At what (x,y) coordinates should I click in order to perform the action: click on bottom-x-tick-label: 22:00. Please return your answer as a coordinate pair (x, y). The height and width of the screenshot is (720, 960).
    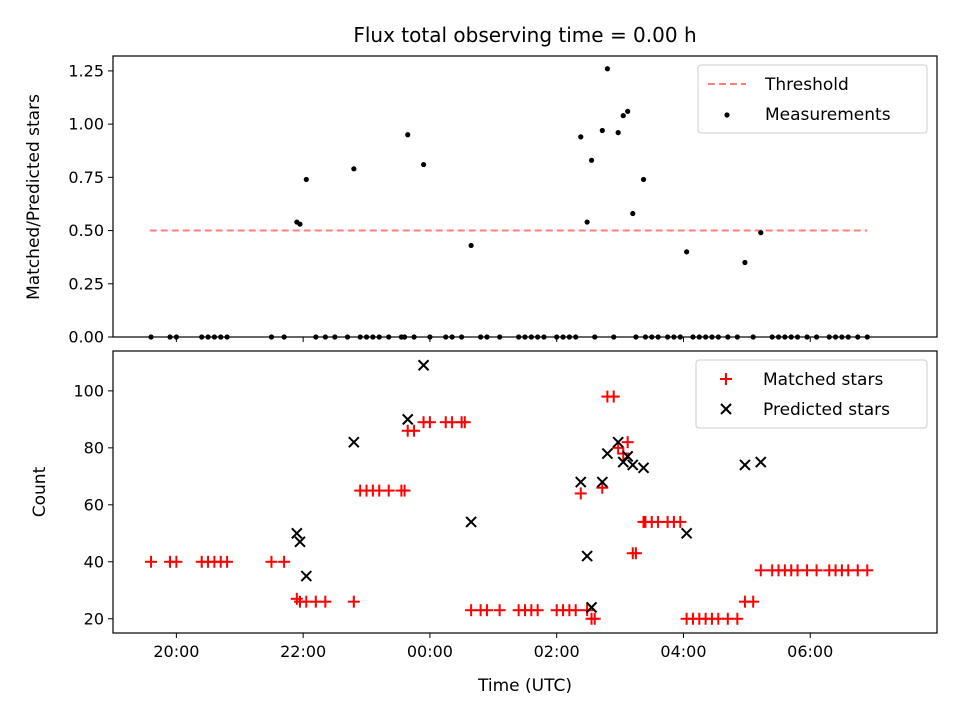
    Looking at the image, I should click on (303, 651).